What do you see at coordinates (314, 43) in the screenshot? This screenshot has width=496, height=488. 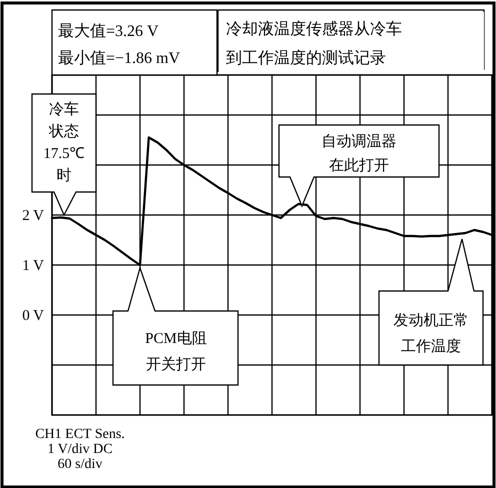 I see `chart-title: 冷却液温度传感器从冷车到工作温度的测试记录` at bounding box center [314, 43].